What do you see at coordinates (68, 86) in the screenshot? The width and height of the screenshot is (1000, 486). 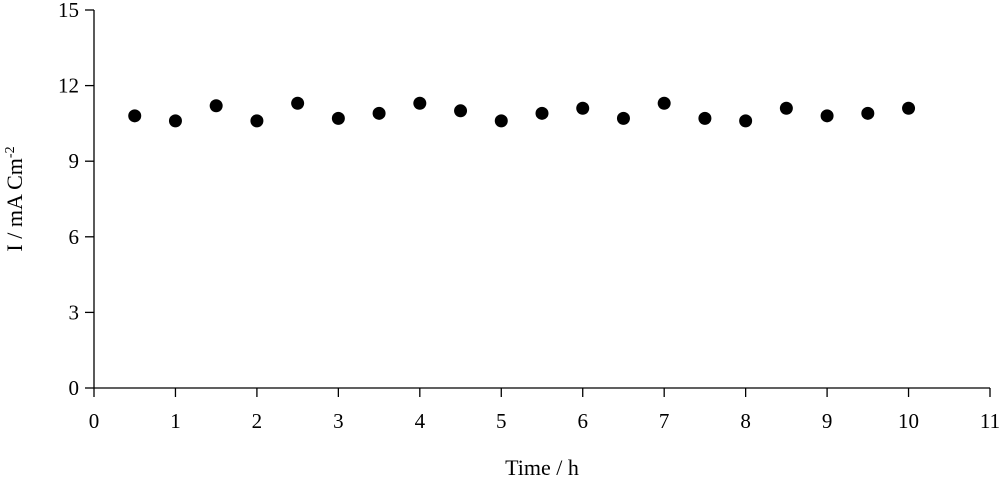 I see `y-tick-label: 12` at bounding box center [68, 86].